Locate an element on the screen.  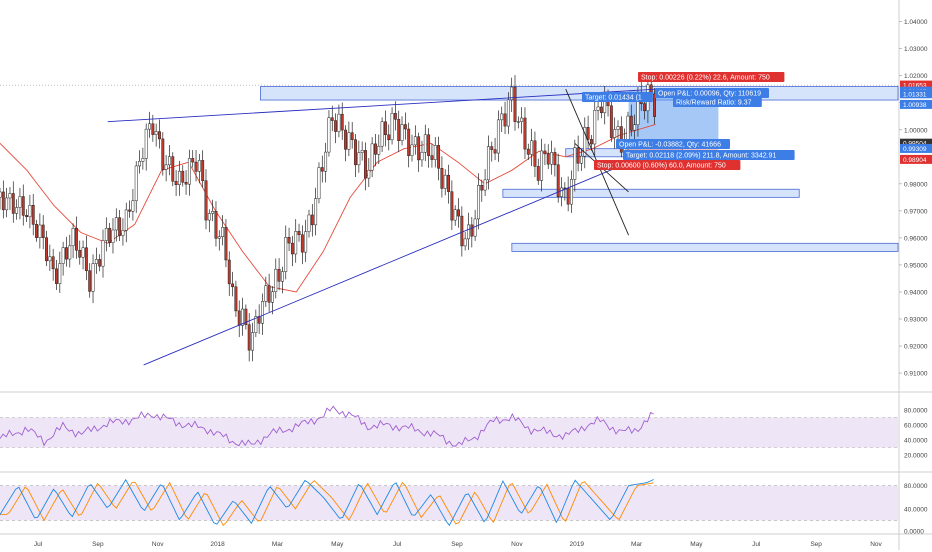
stop-bottom-label: Stop: 0.00600 (0.60%) 60.0, Amount: 750 is located at coordinates (661, 165).